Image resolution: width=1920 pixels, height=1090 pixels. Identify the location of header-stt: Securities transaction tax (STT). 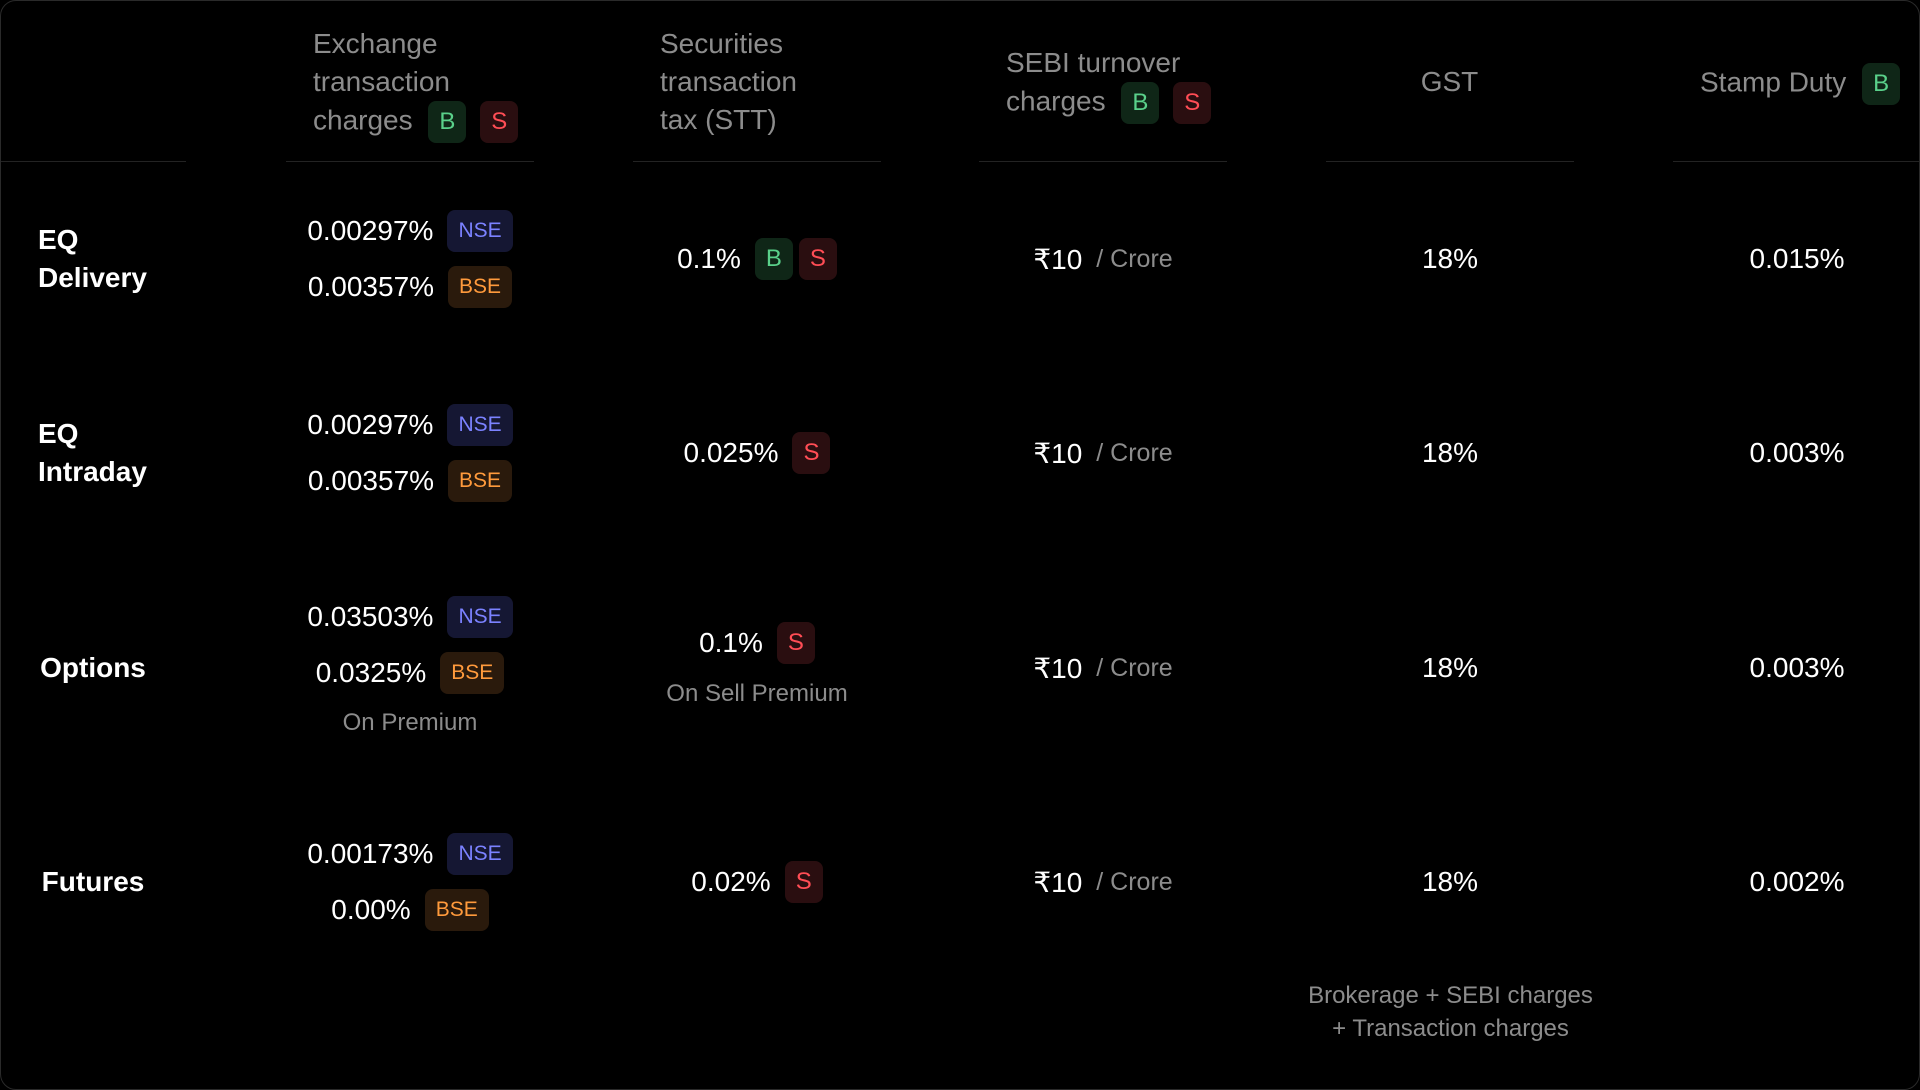
(728, 82).